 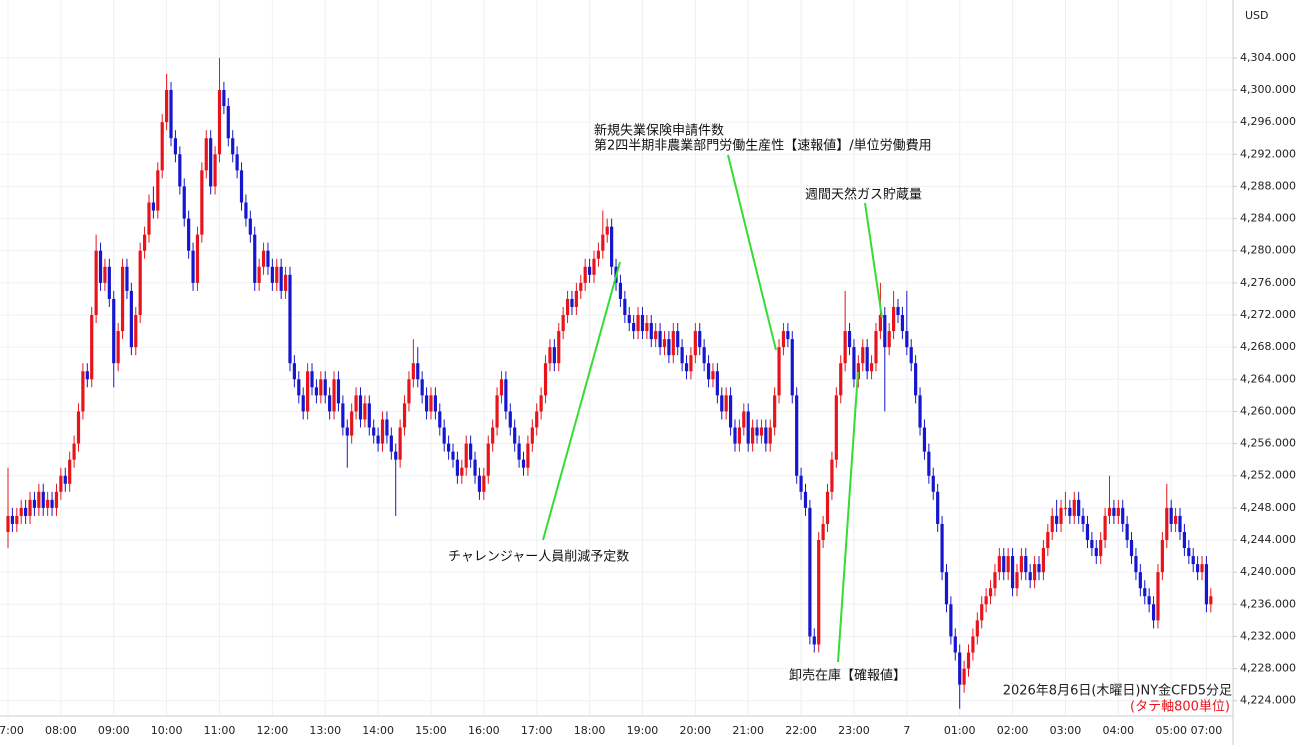 I want to click on y-tick-label: 4,260.000, so click(x=1268, y=410).